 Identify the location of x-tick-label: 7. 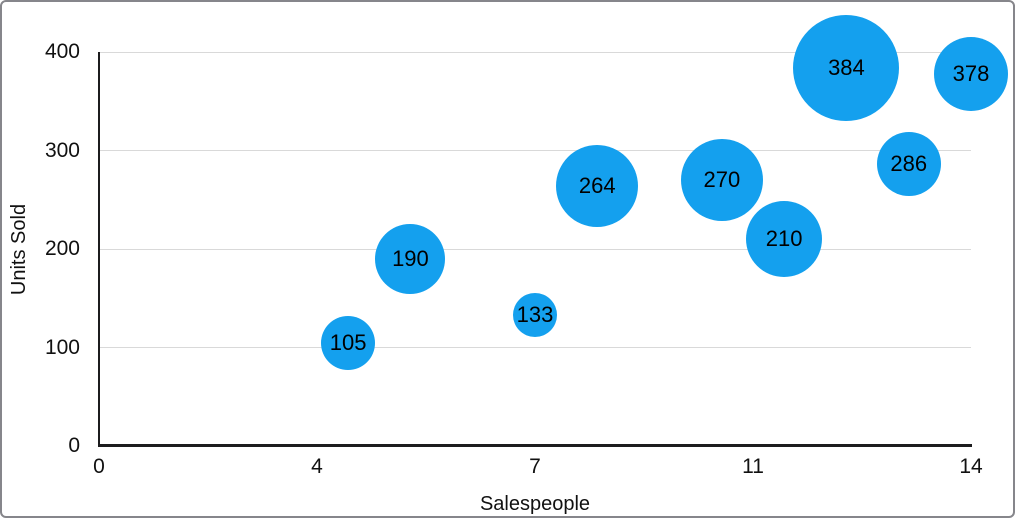
(535, 466).